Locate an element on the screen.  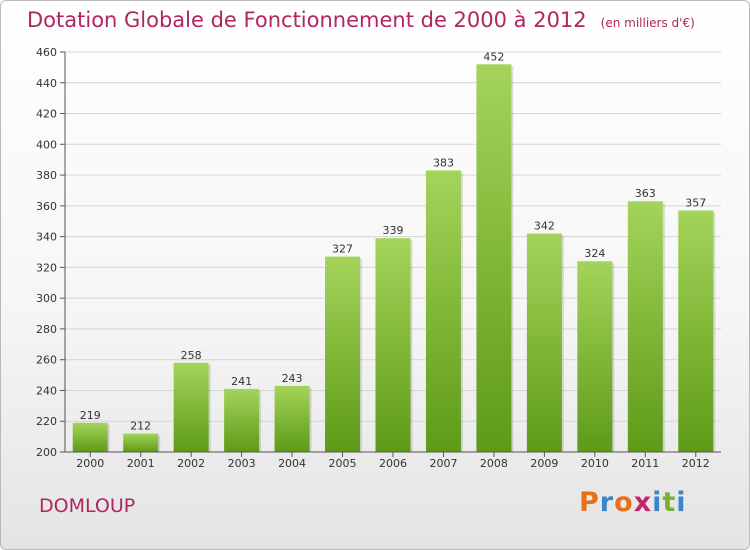
logo-letter: o is located at coordinates (624, 502).